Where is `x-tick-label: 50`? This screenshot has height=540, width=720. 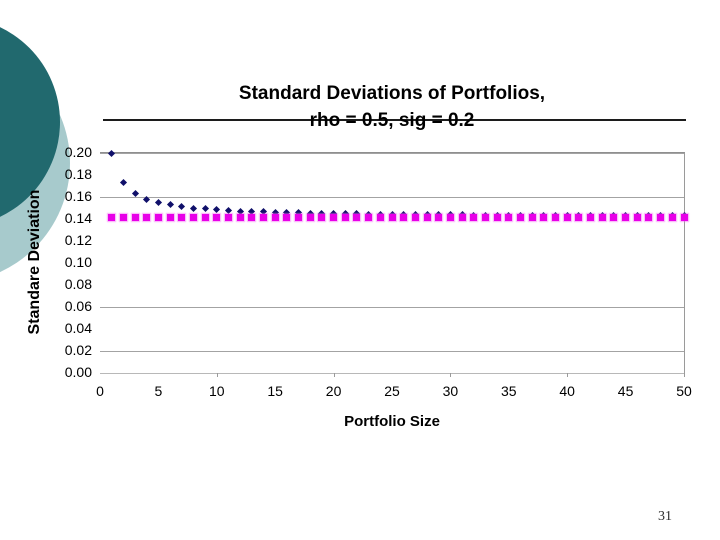 x-tick-label: 50 is located at coordinates (684, 391).